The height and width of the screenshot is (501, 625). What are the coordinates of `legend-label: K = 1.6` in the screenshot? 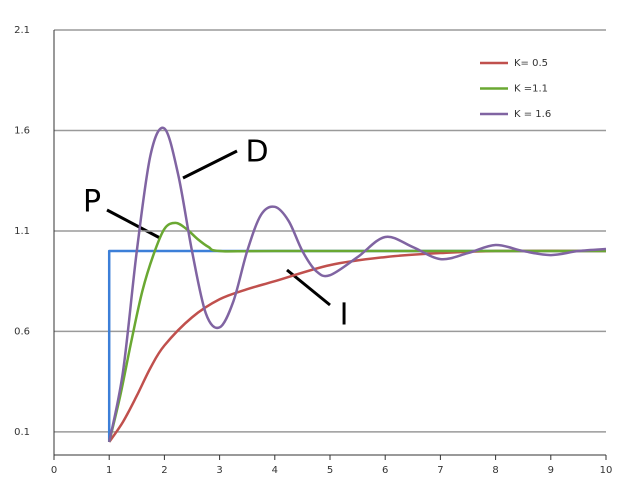 It's located at (532, 114).